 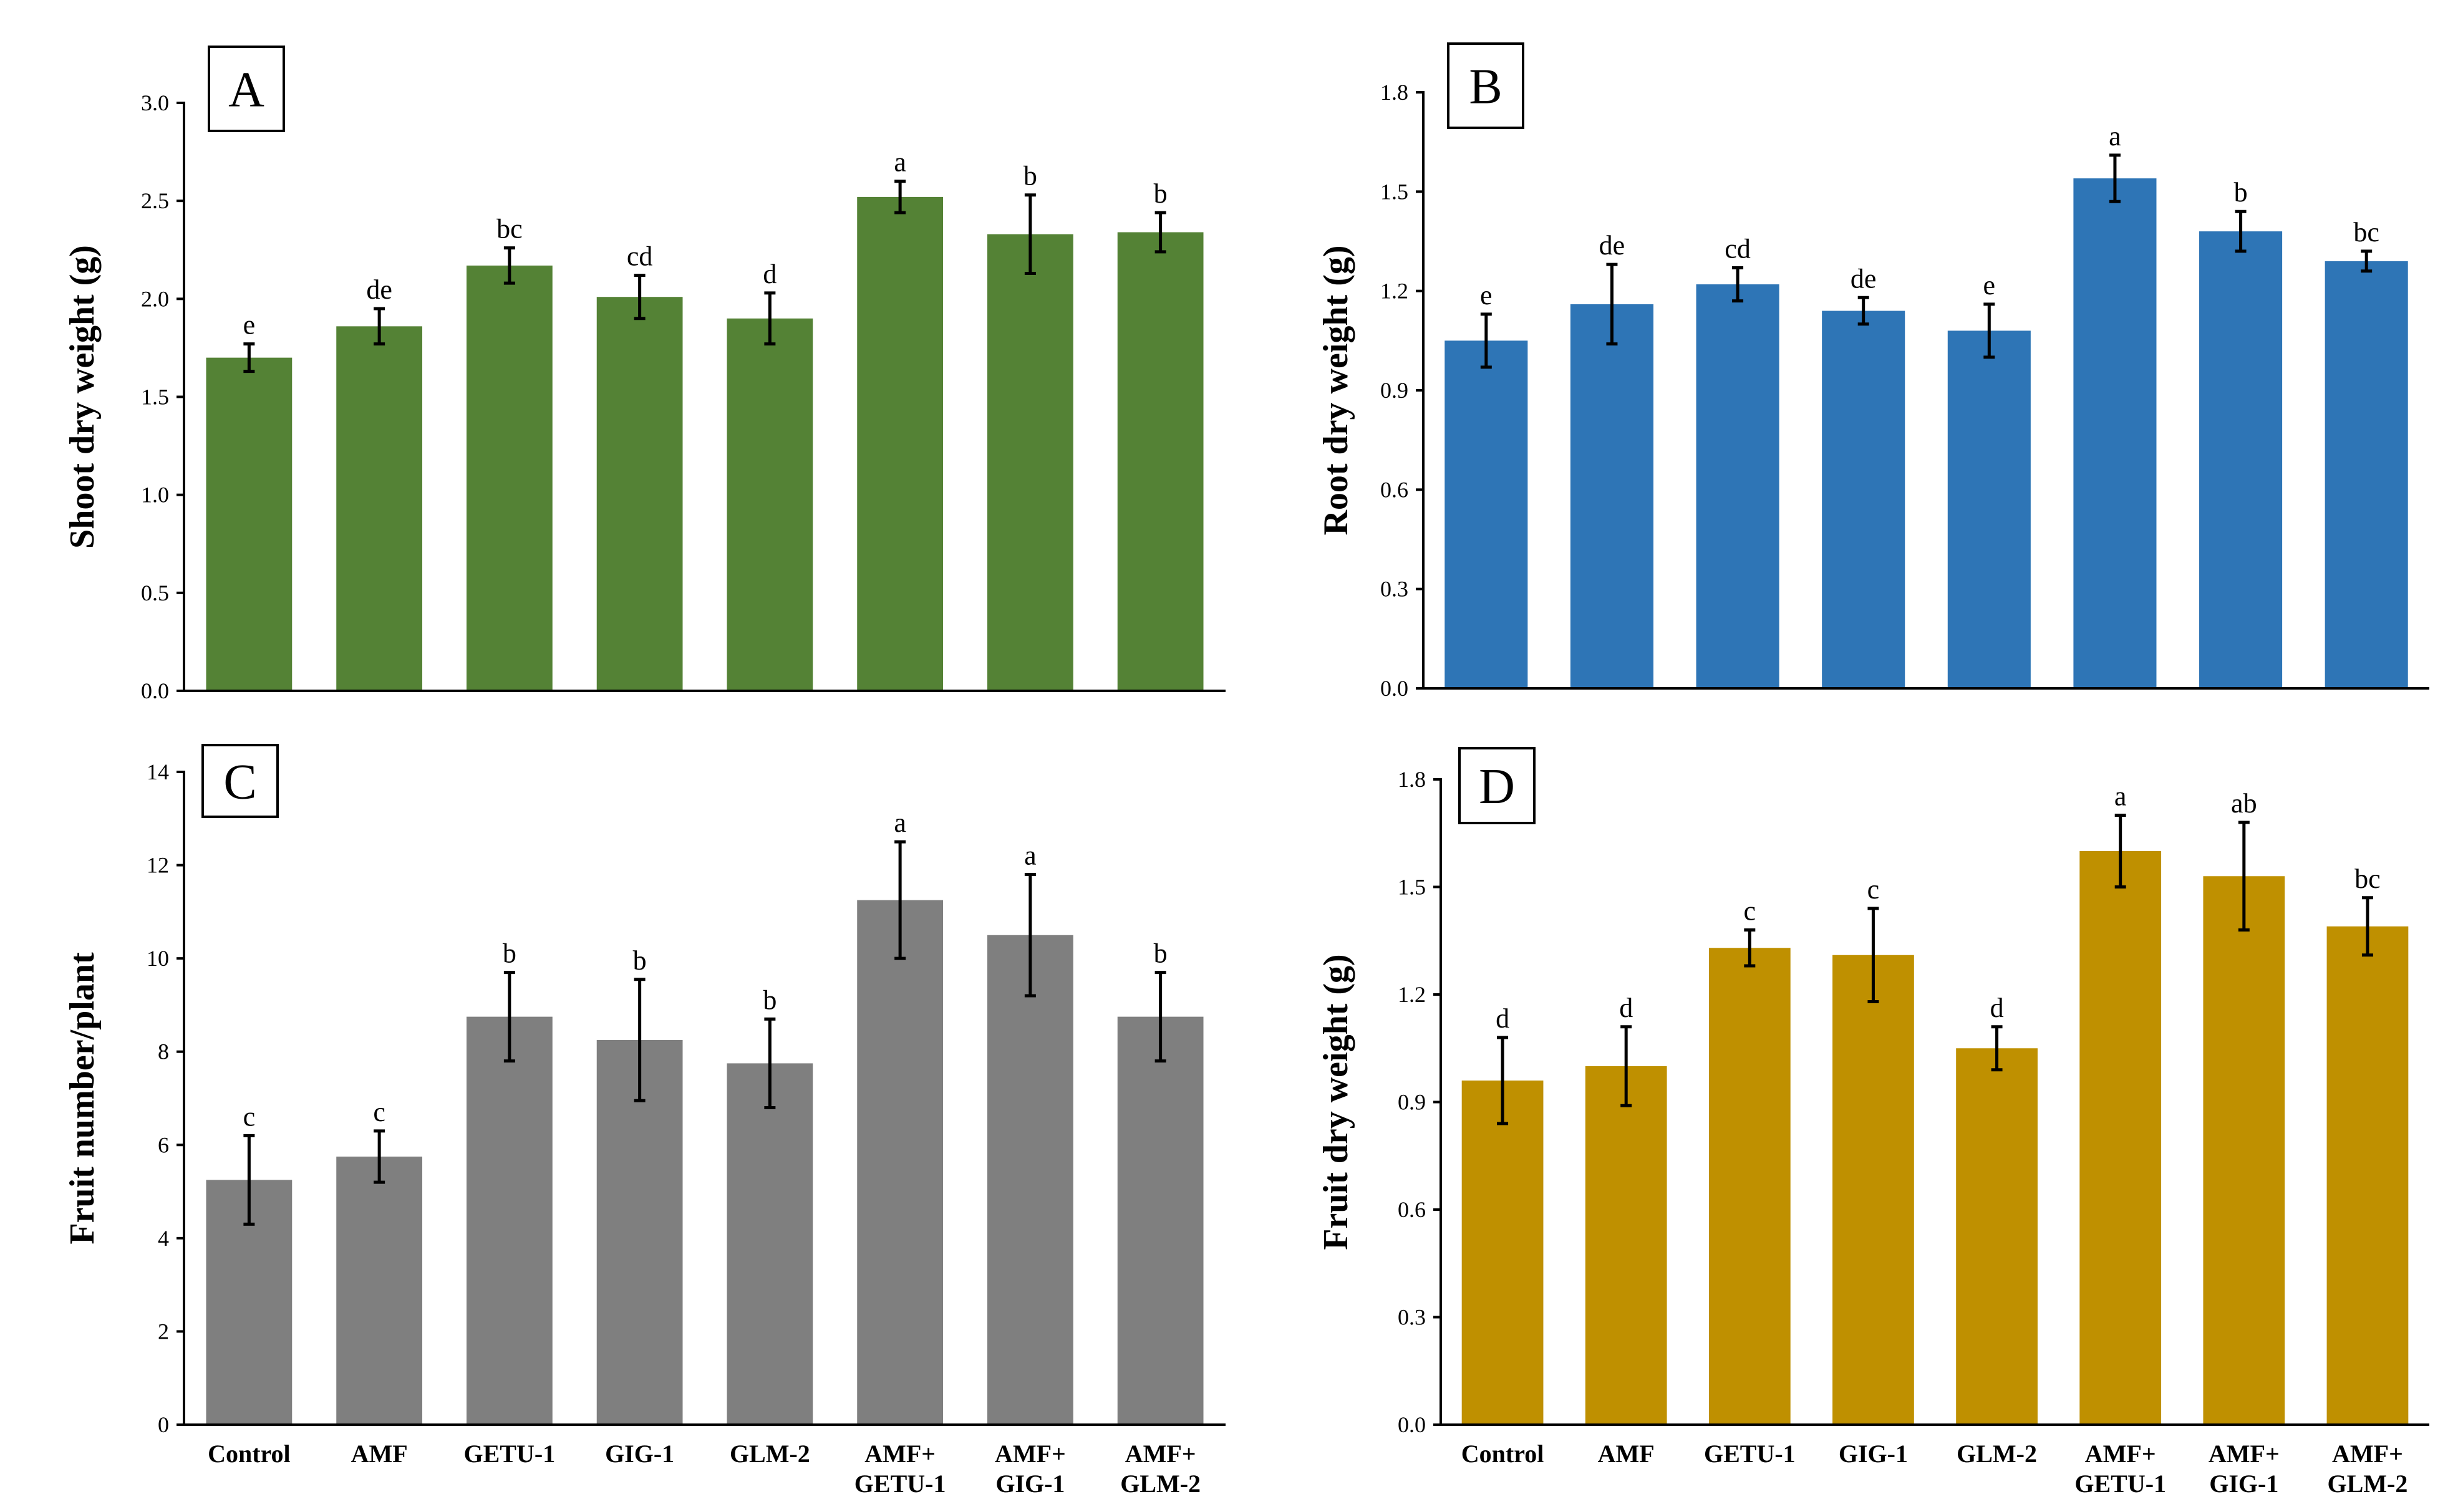 I want to click on y-tick-label: 0.9, so click(x=1394, y=390).